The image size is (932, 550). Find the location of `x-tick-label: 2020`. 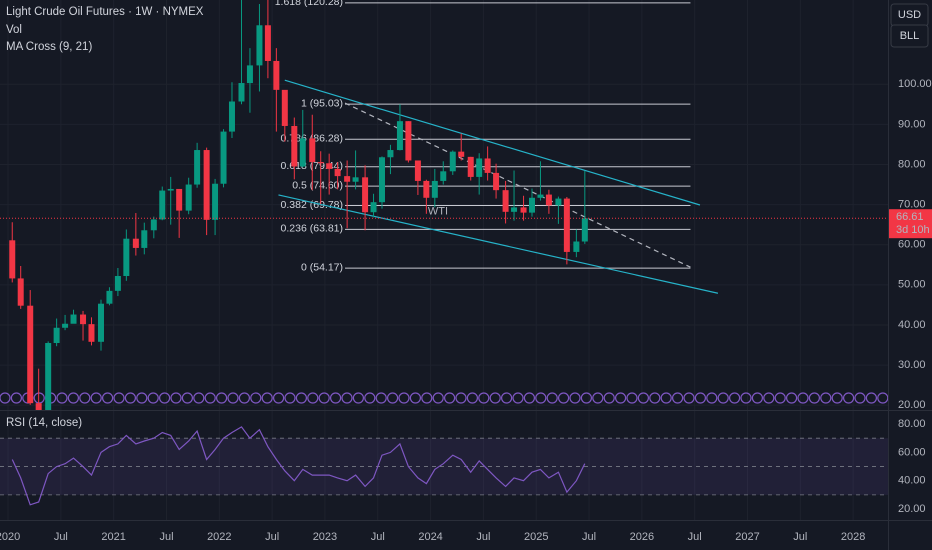

x-tick-label: 2020 is located at coordinates (10, 537).